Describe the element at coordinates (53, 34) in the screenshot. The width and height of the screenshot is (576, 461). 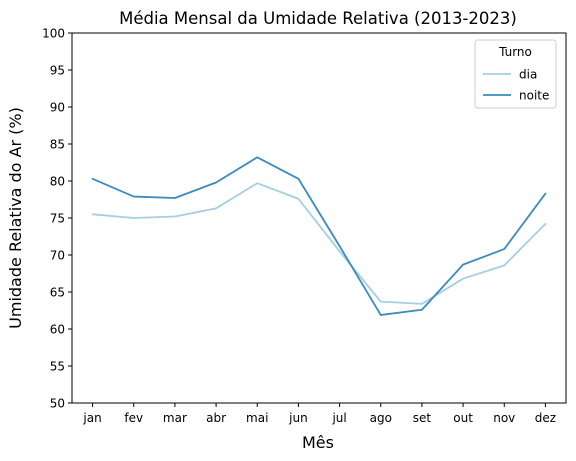
I see `y-tick-label: 100` at that location.